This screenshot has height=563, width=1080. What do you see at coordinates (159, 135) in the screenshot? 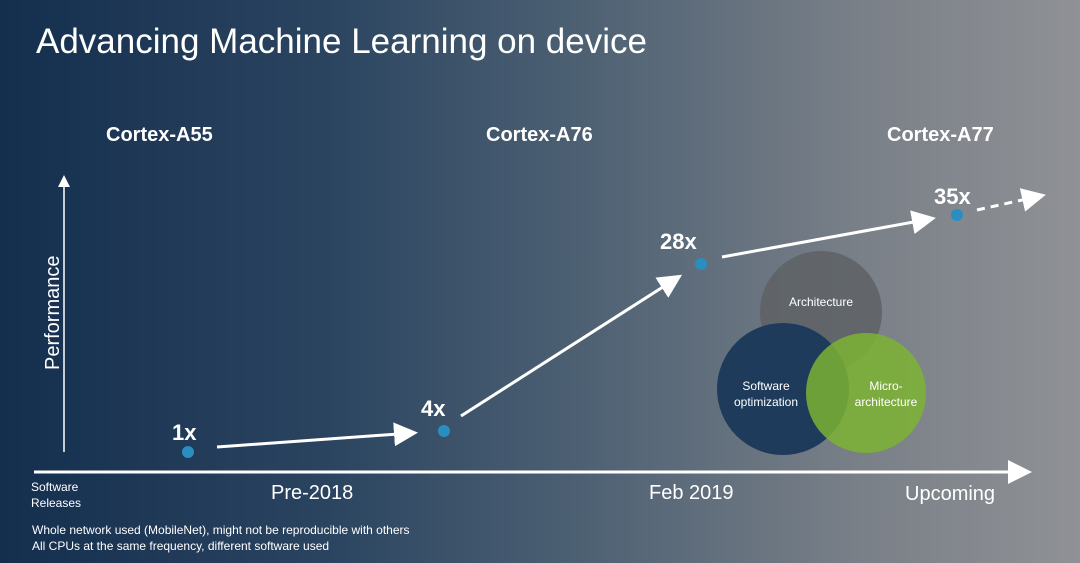
I see `processor-label: Cortex-A55` at bounding box center [159, 135].